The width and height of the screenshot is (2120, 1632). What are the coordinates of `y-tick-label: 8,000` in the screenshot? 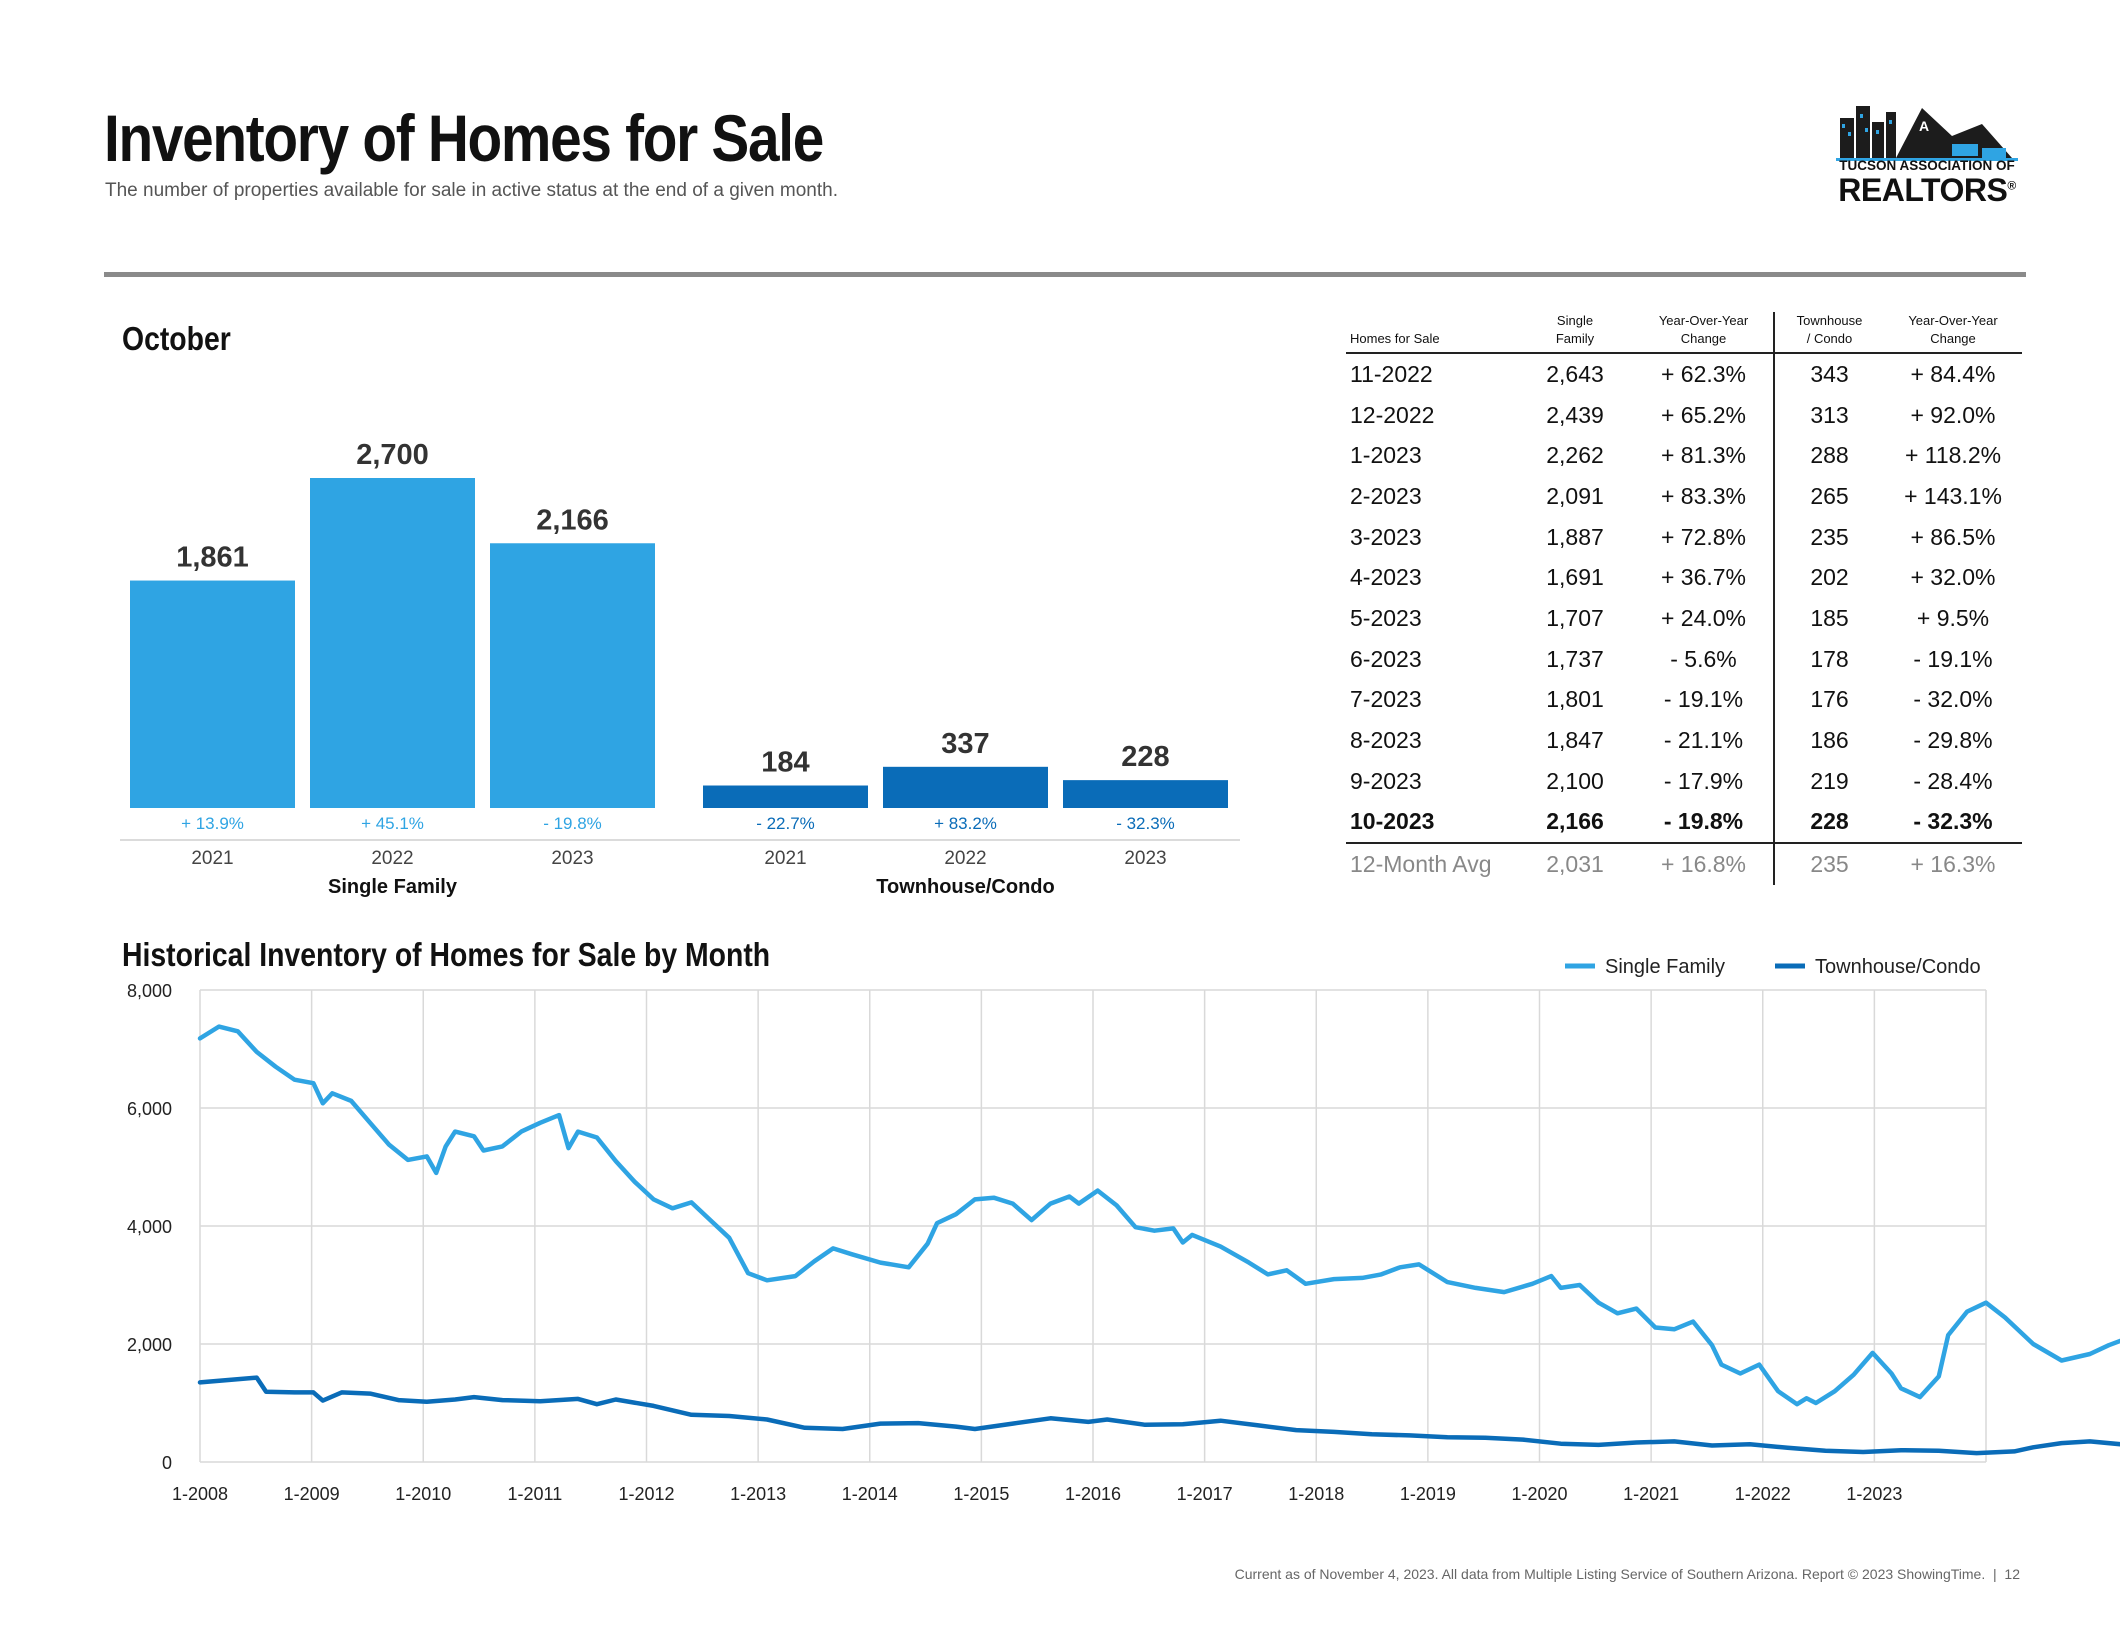 It's located at (149, 991).